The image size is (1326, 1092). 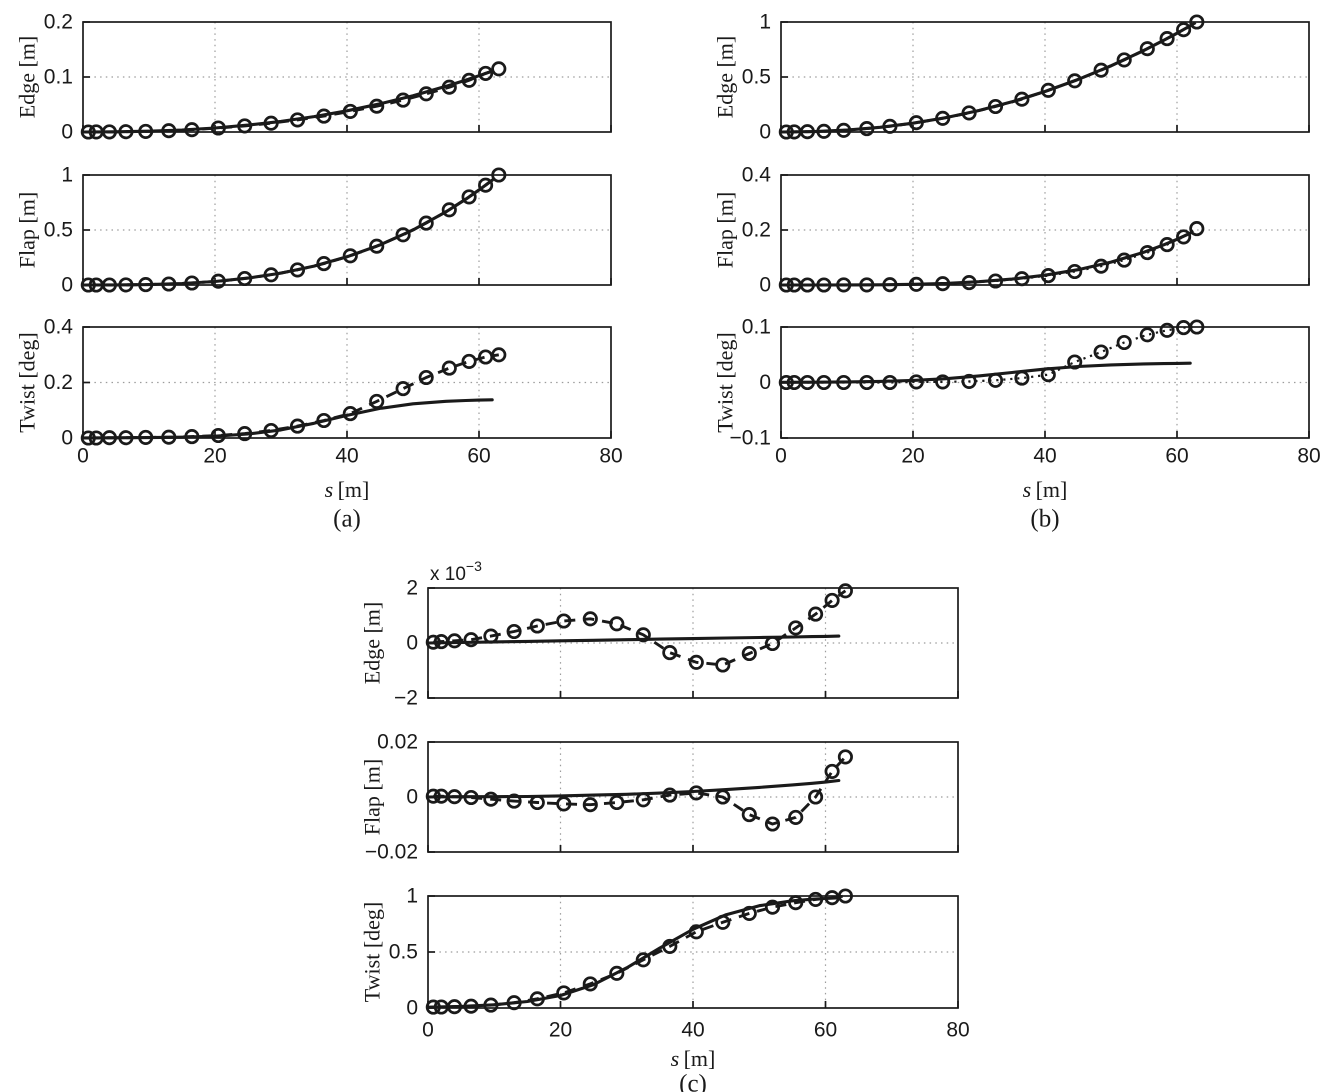 I want to click on y-tick-label: −0.1, so click(x=750, y=438).